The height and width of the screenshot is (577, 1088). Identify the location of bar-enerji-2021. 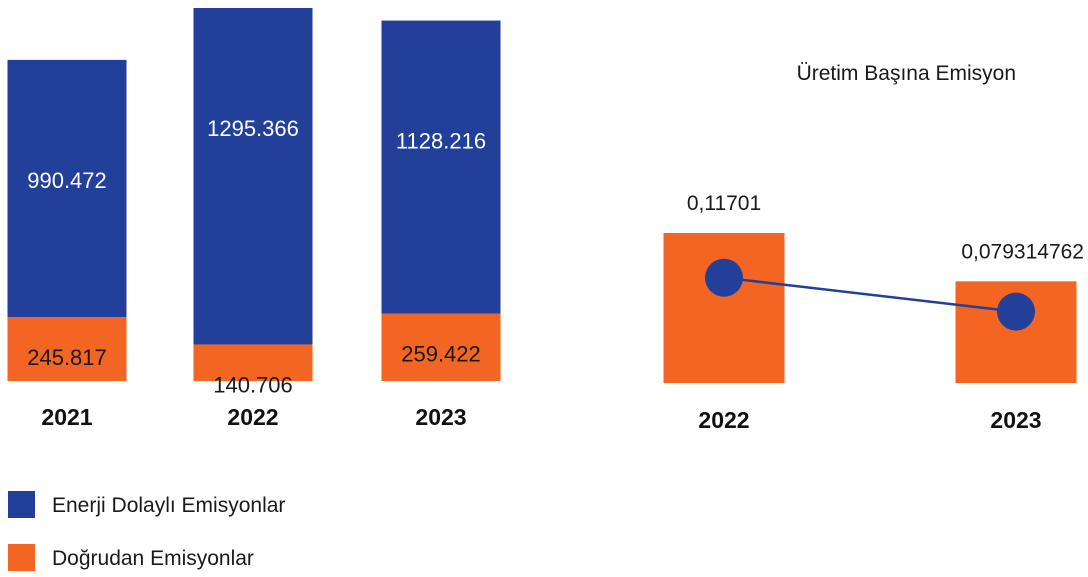
(67, 188).